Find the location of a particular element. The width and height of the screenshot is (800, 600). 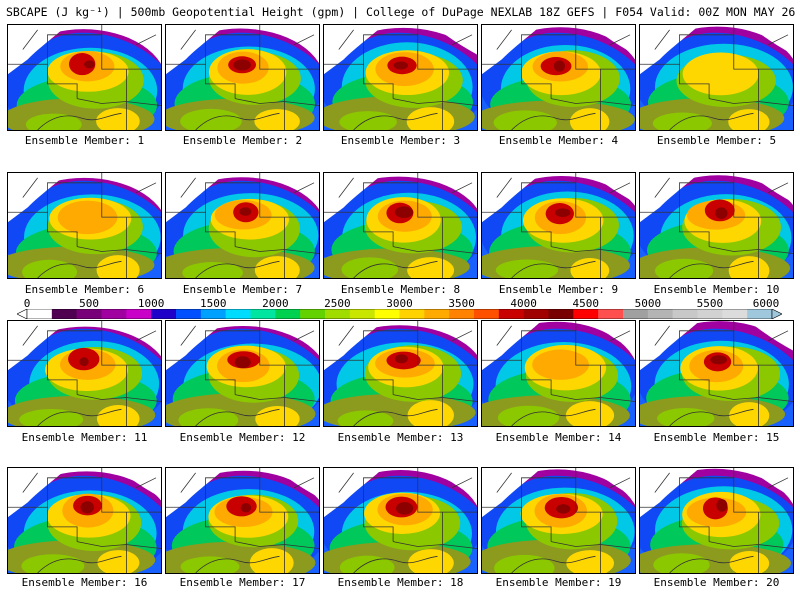

colorbar-tick-label: 2500 is located at coordinates (337, 303).